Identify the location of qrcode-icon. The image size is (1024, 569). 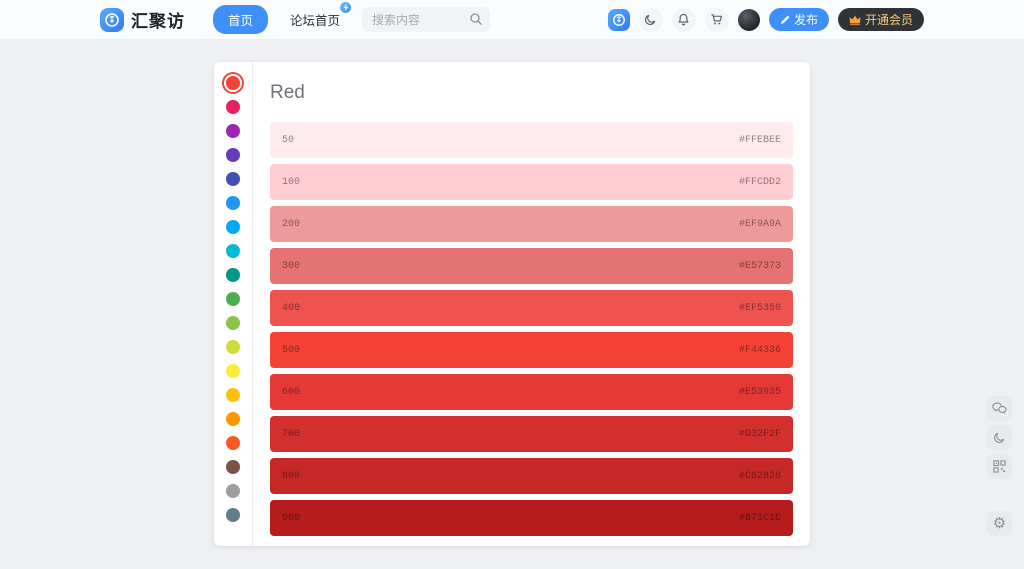
(999, 466).